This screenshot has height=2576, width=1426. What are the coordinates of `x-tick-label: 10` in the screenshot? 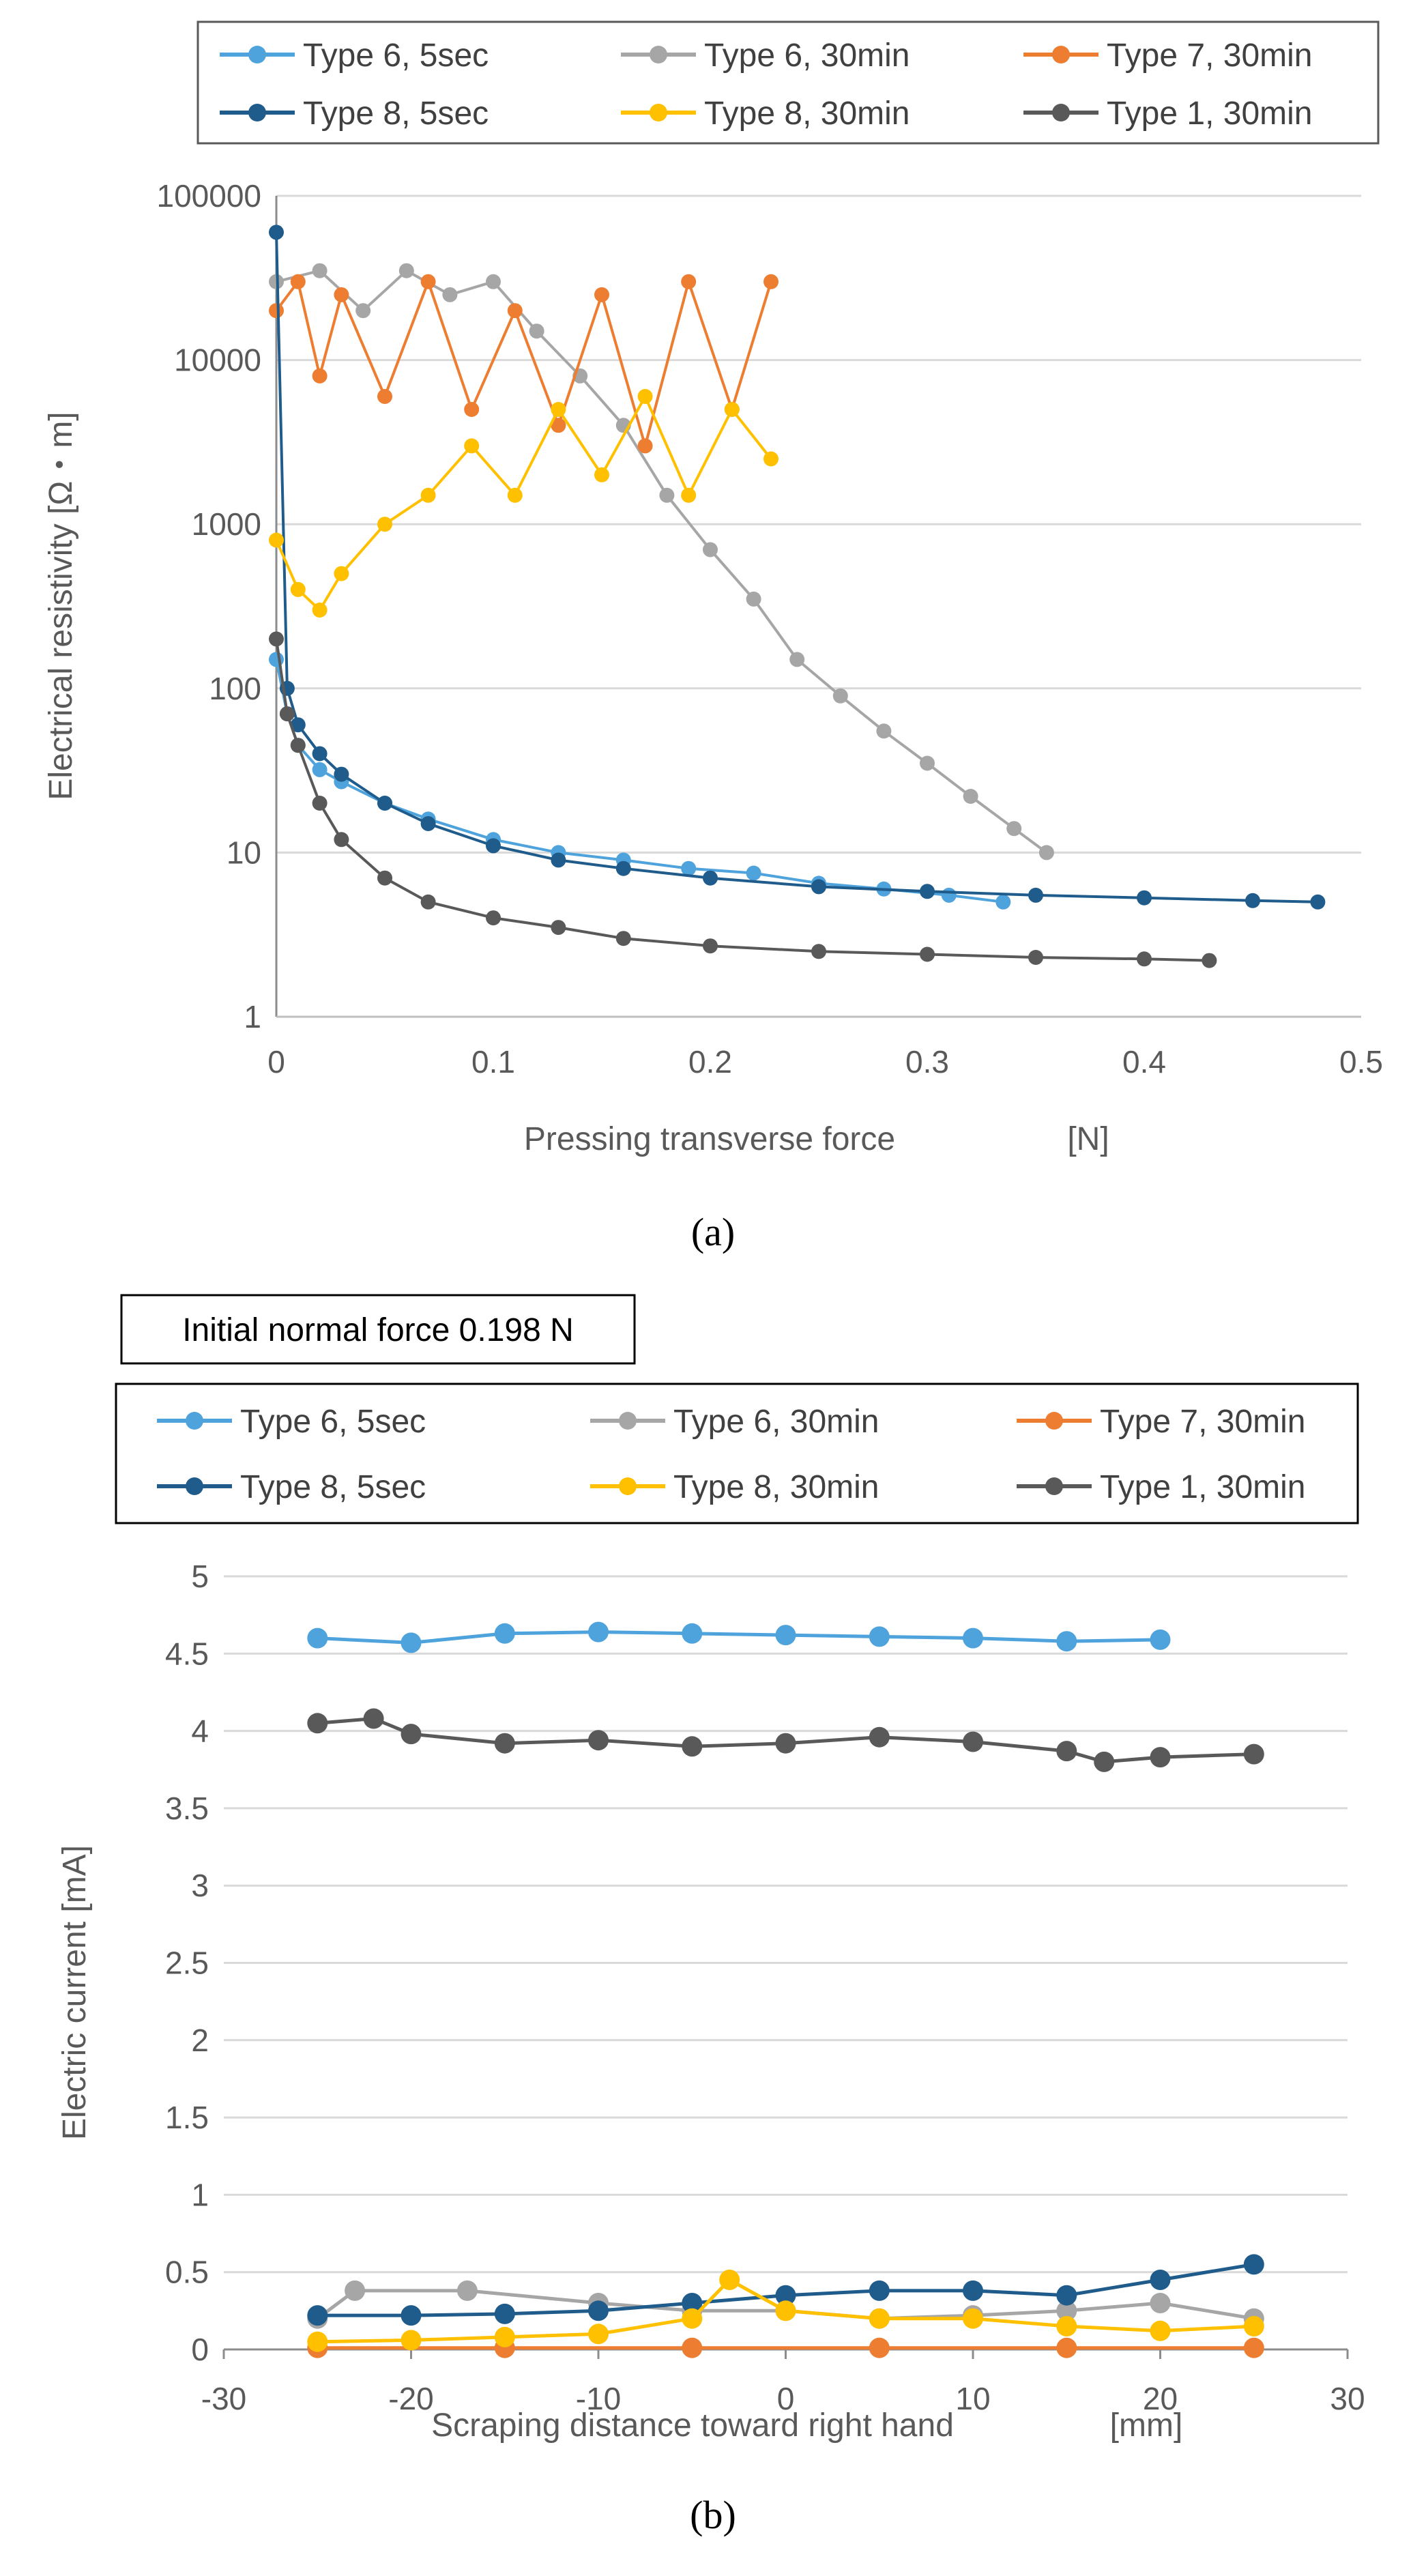 It's located at (973, 2398).